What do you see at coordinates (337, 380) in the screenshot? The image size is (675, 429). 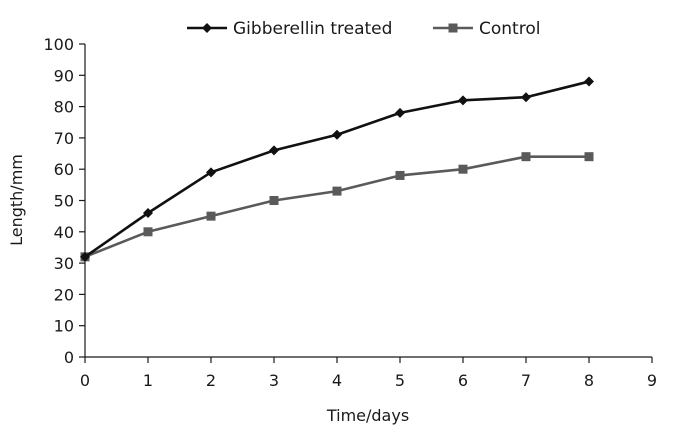 I see `x-tick-label: 4` at bounding box center [337, 380].